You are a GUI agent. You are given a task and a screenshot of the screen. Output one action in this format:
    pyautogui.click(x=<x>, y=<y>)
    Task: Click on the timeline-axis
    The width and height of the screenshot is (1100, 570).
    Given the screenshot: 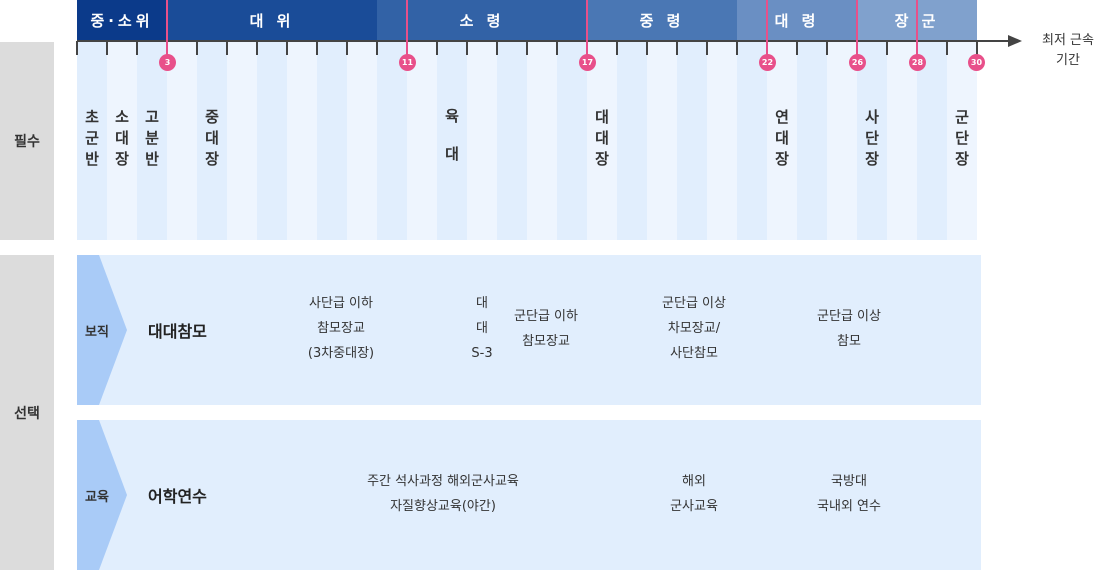 What is the action you would take?
    pyautogui.click(x=544, y=41)
    